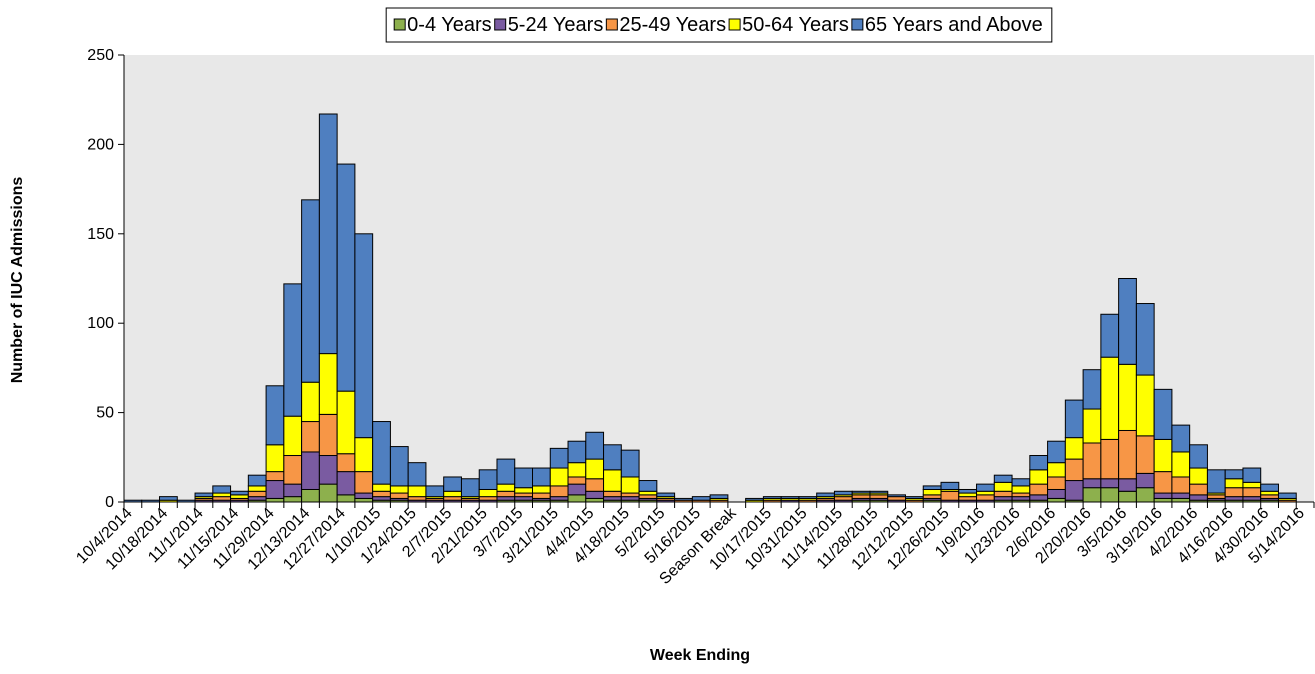 The image size is (1315, 674). Describe the element at coordinates (100, 234) in the screenshot. I see `y-tick-label: 150` at that location.